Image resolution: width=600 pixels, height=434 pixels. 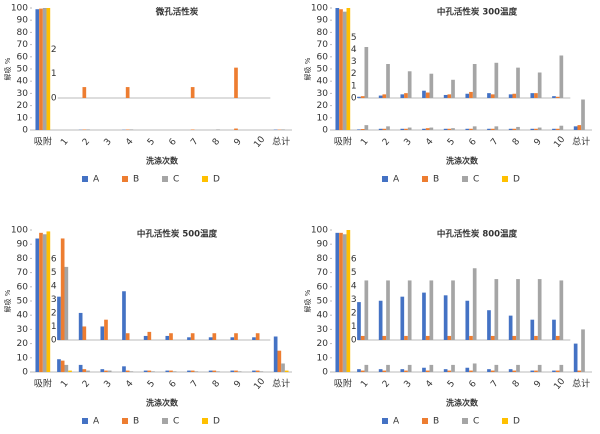 What do you see at coordinates (216, 180) in the screenshot?
I see `legend-label: D` at bounding box center [216, 180].